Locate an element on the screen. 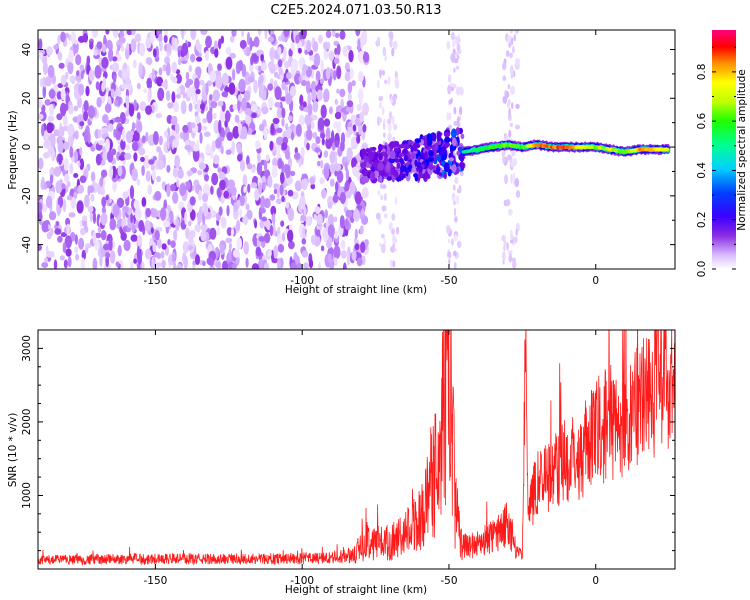 The height and width of the screenshot is (600, 750). spectrogram-y-label: Frequency (Hz) is located at coordinates (13, 149).